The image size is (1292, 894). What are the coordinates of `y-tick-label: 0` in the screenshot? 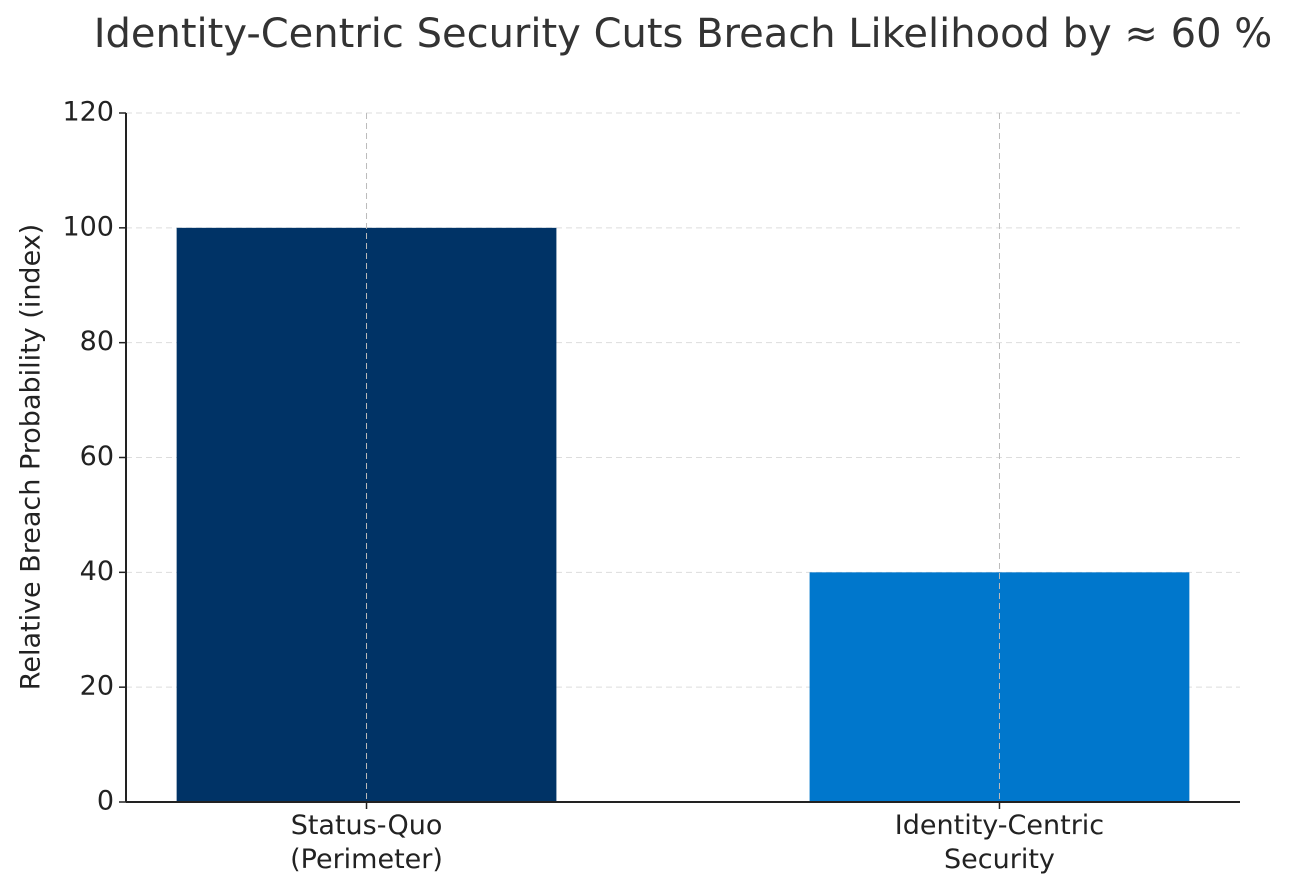 It's located at (105, 801).